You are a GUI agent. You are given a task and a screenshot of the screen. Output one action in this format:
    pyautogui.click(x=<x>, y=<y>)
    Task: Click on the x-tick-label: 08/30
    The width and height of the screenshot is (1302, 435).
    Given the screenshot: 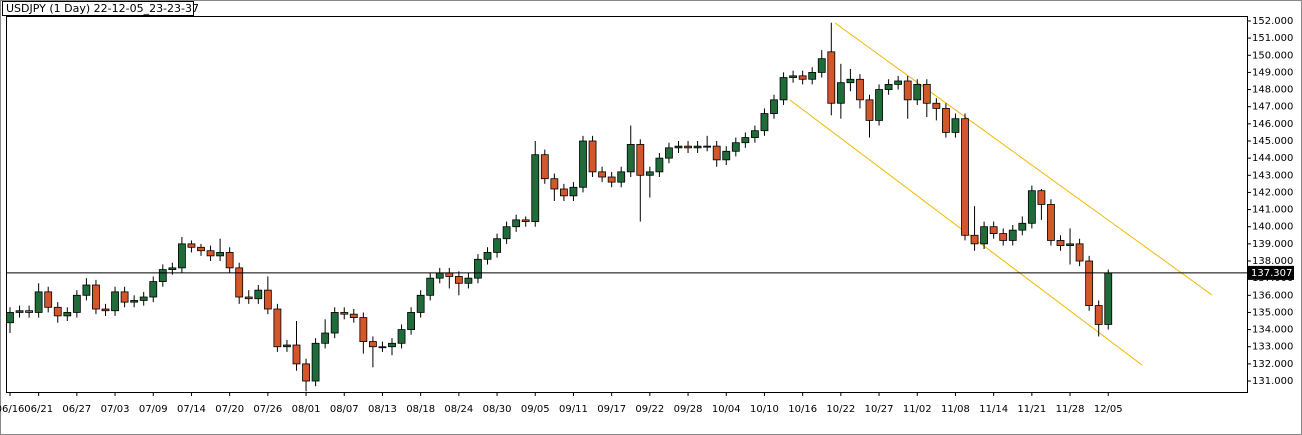 What is the action you would take?
    pyautogui.click(x=497, y=409)
    